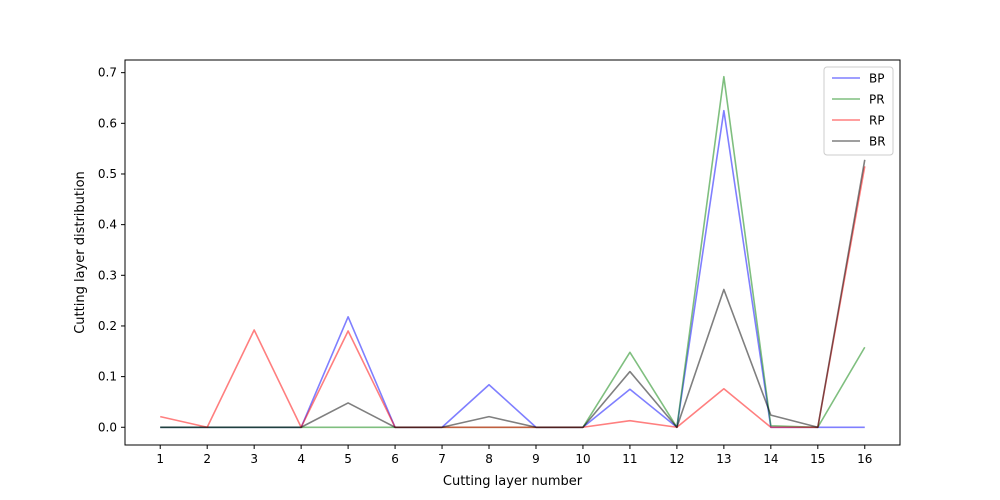 The image size is (1000, 500). What do you see at coordinates (301, 459) in the screenshot?
I see `x-tick-label: 4` at bounding box center [301, 459].